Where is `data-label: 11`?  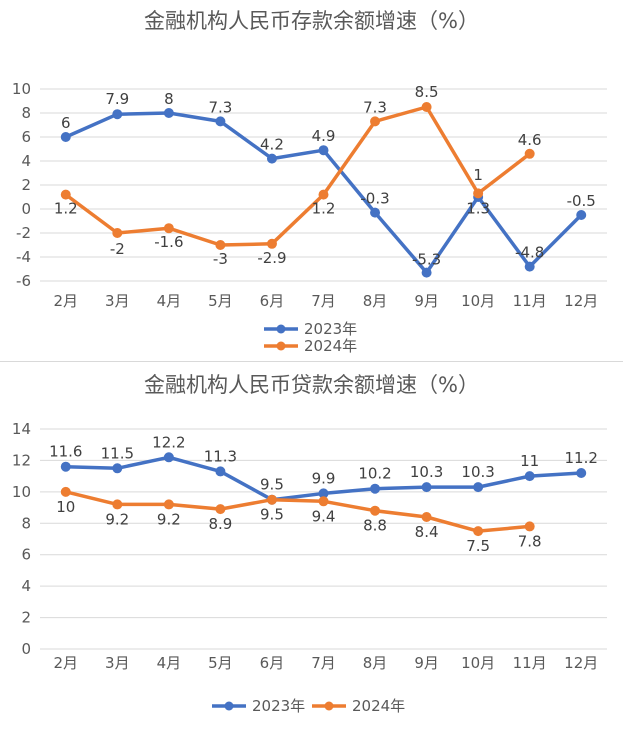
data-label: 11 is located at coordinates (529, 461).